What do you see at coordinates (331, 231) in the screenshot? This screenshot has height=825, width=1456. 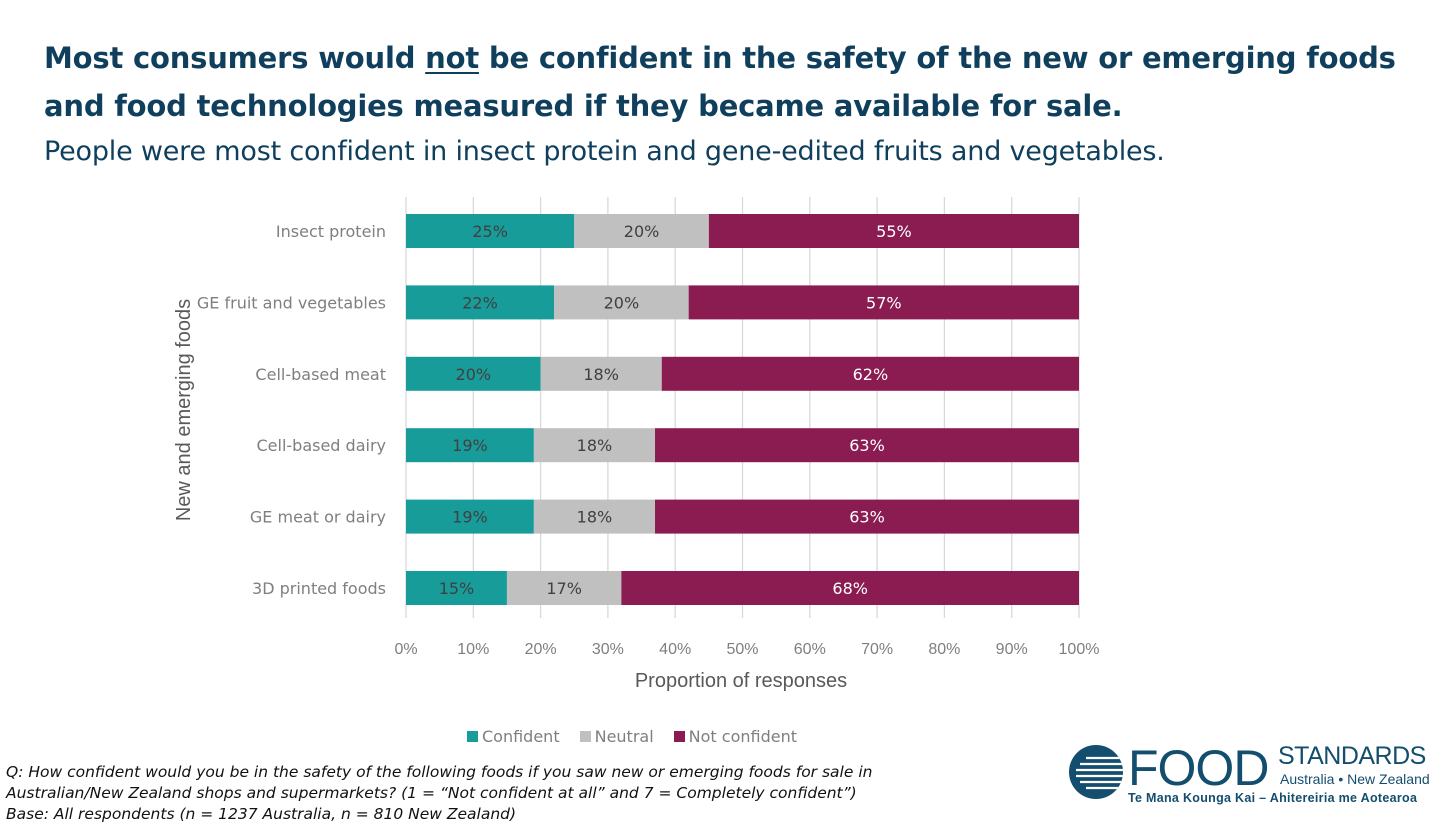 I see `category-label: Insect protein` at bounding box center [331, 231].